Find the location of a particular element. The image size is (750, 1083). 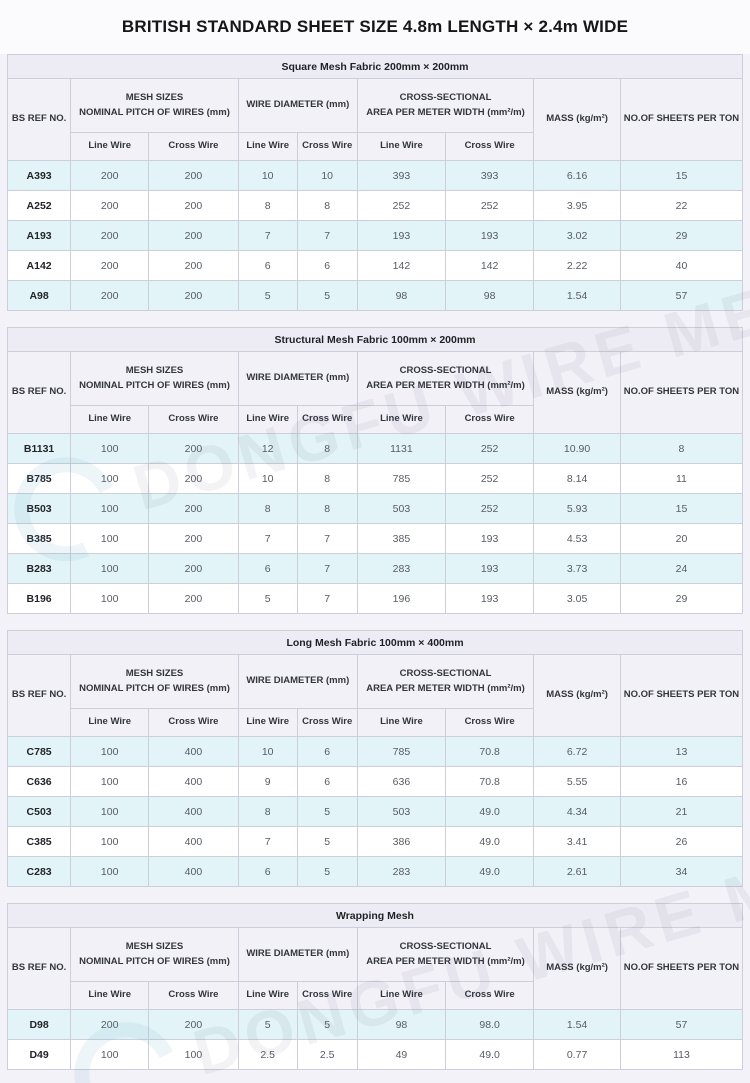

table-row: C503 100 400 8 5 503 49.0 4.34 21 is located at coordinates (375, 811).